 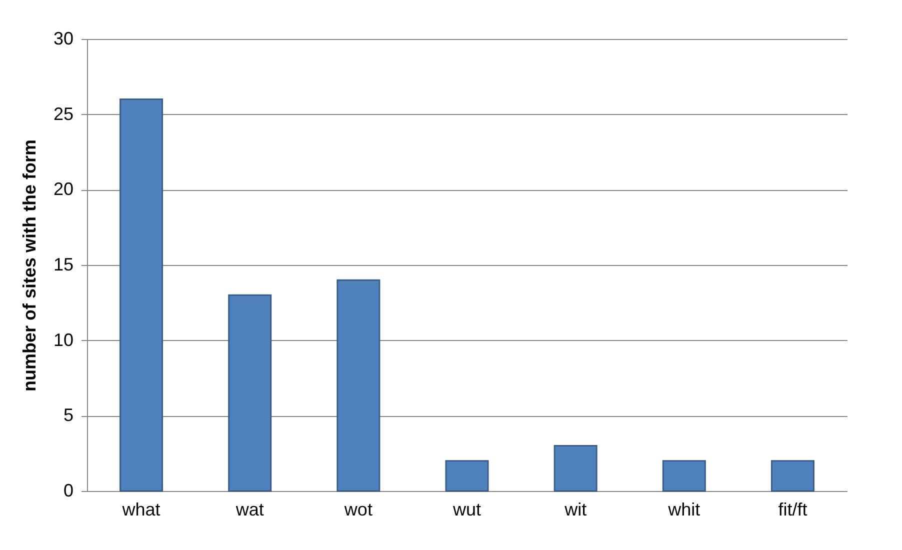 I want to click on x-tick-label: wot, so click(x=357, y=510).